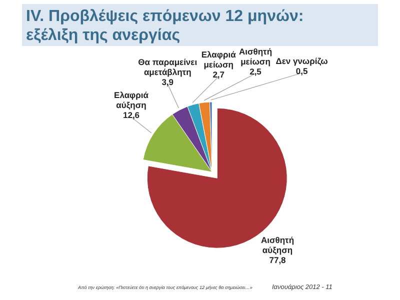 The width and height of the screenshot is (400, 300). Describe the element at coordinates (168, 66) in the screenshot. I see `slice-label: Θα παραμείνει αμετάβλητη` at that location.